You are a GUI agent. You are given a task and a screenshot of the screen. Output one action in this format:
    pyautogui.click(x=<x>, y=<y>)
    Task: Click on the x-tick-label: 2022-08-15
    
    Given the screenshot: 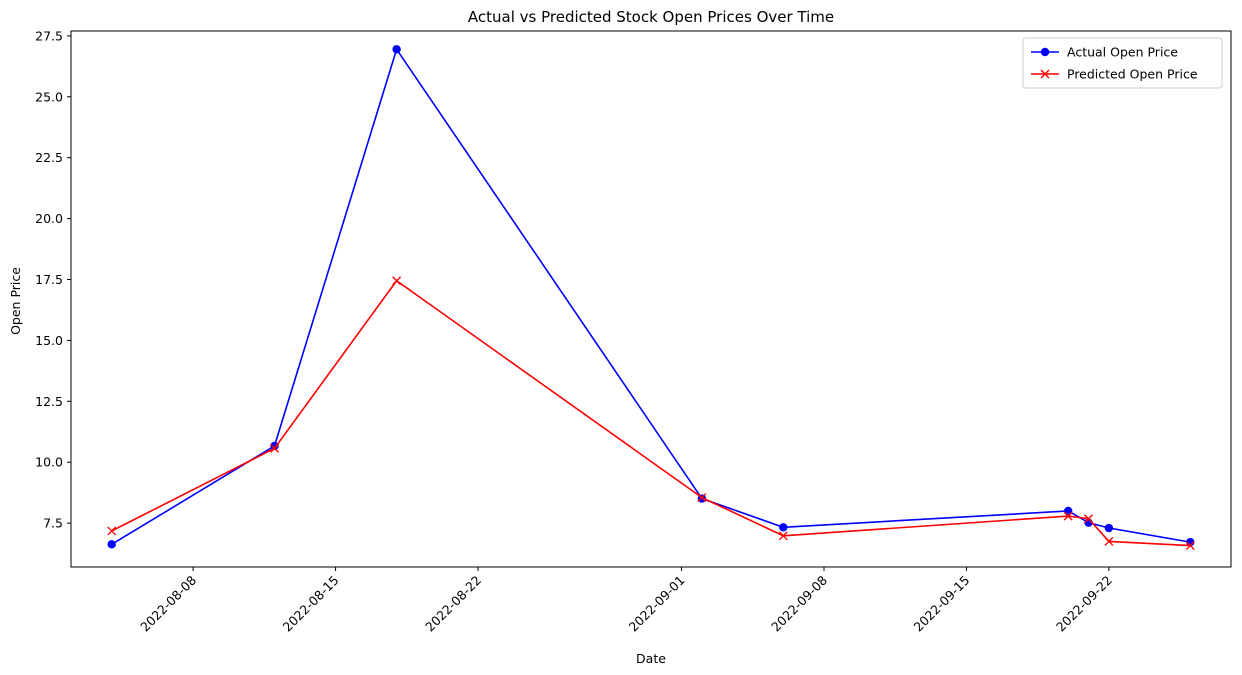 What is the action you would take?
    pyautogui.click(x=311, y=604)
    